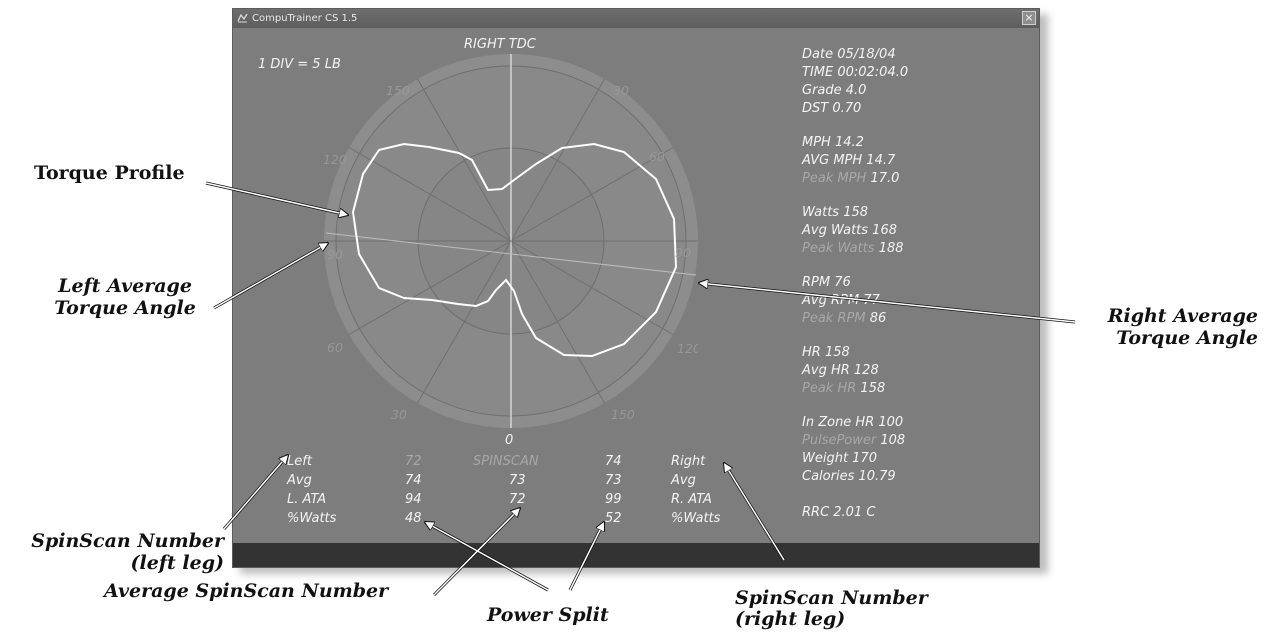 This screenshot has width=1270, height=637. What do you see at coordinates (833, 142) in the screenshot?
I see `mph-readout: MPH 14.2` at bounding box center [833, 142].